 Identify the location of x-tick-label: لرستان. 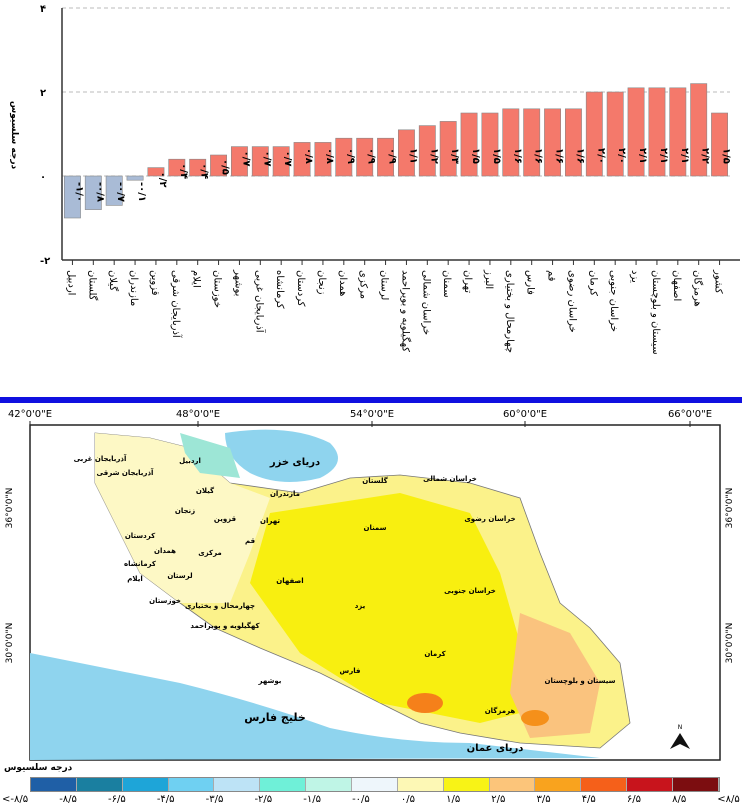
(384, 285).